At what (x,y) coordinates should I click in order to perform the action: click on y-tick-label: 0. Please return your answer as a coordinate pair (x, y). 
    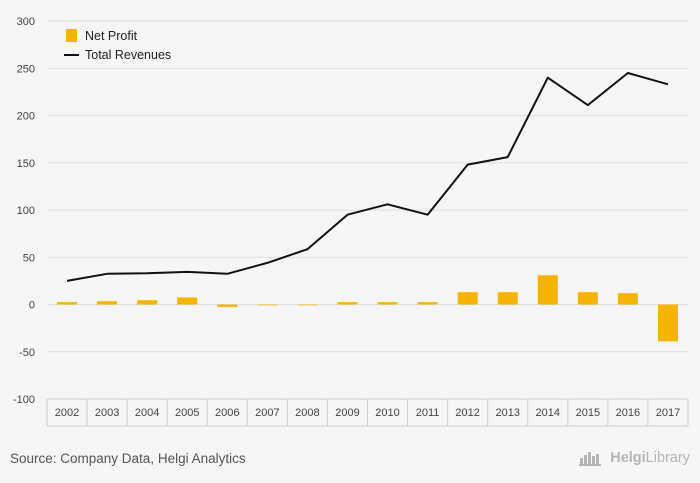
    Looking at the image, I should click on (32, 306).